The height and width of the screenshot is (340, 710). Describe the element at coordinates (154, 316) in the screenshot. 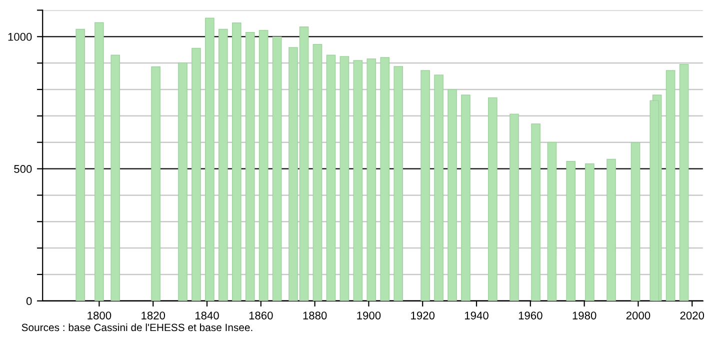

I see `x-tick-label: 1820` at that location.